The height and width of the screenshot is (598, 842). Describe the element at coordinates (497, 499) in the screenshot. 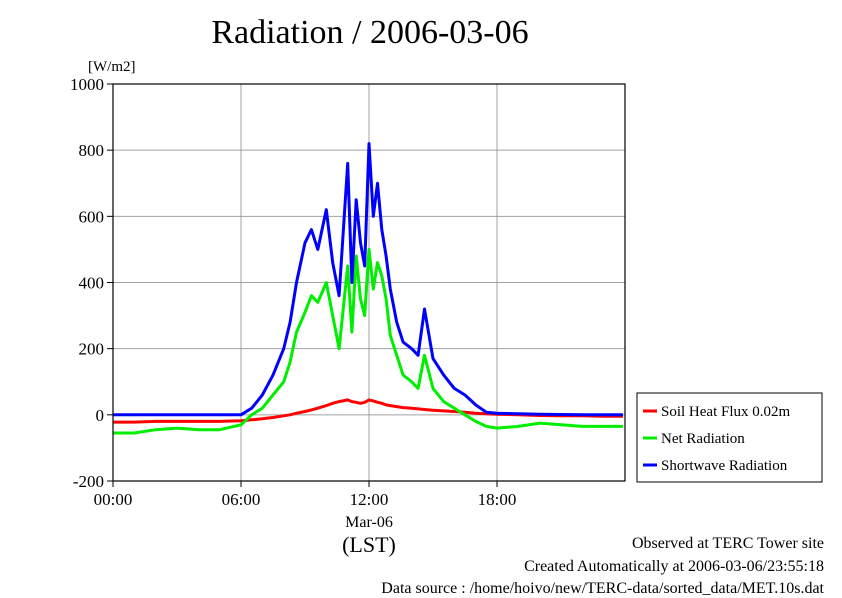

I see `x-tick-label: 18:00` at that location.